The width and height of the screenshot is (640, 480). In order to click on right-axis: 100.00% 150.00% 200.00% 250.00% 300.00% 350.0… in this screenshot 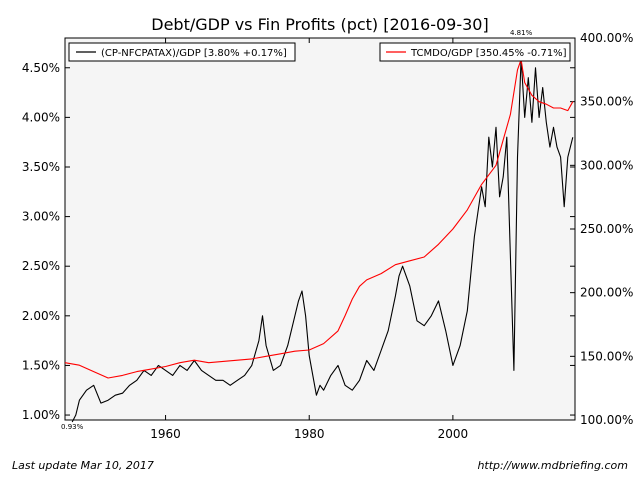, I will do `click(601, 229)`.